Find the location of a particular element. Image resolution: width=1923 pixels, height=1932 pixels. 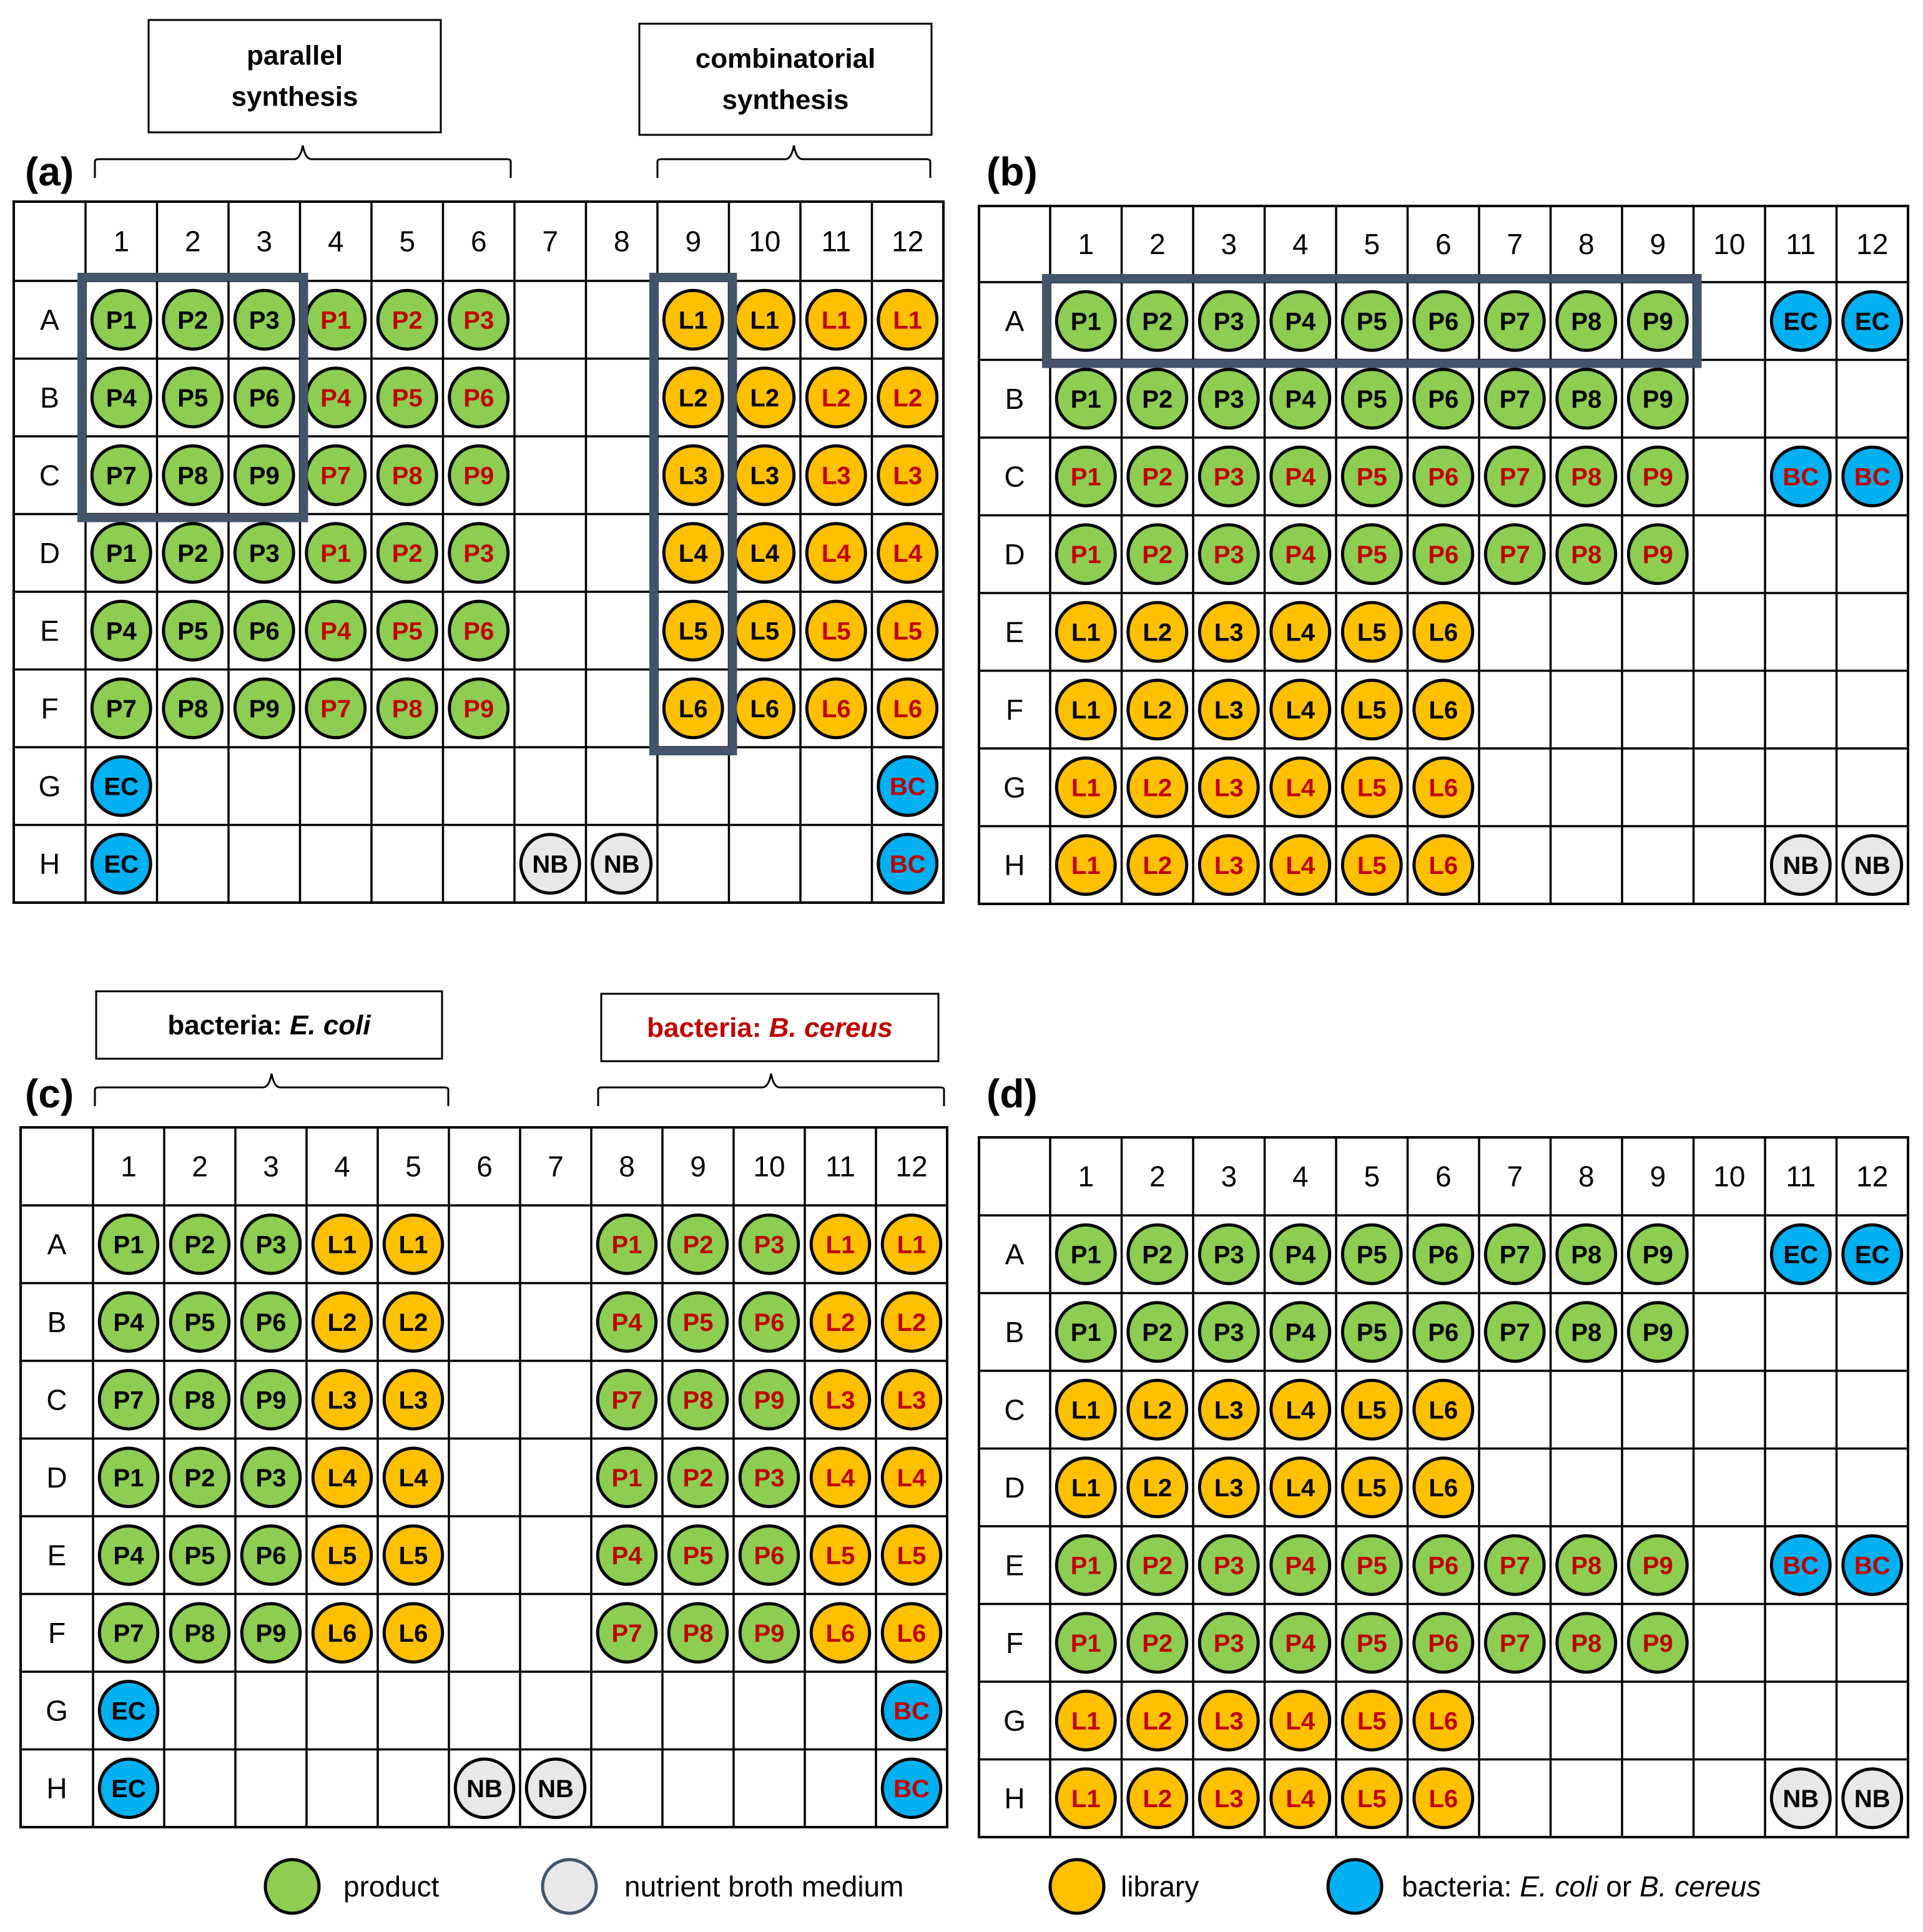

well-library: L1 is located at coordinates (1086, 1409).